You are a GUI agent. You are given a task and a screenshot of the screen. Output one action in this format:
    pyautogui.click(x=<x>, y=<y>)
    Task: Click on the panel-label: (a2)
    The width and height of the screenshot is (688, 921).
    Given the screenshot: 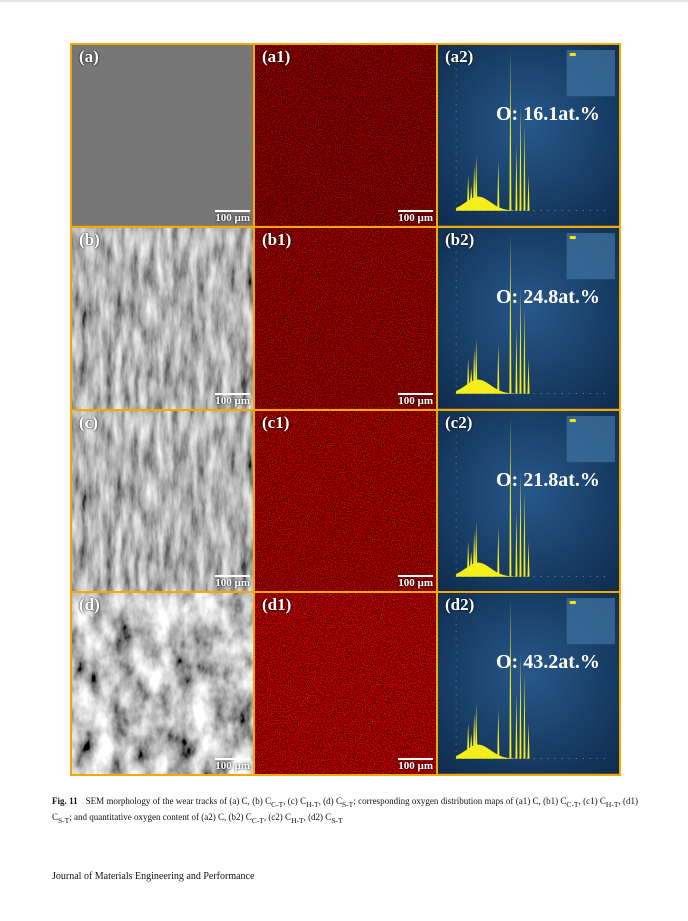 What is the action you would take?
    pyautogui.click(x=459, y=56)
    